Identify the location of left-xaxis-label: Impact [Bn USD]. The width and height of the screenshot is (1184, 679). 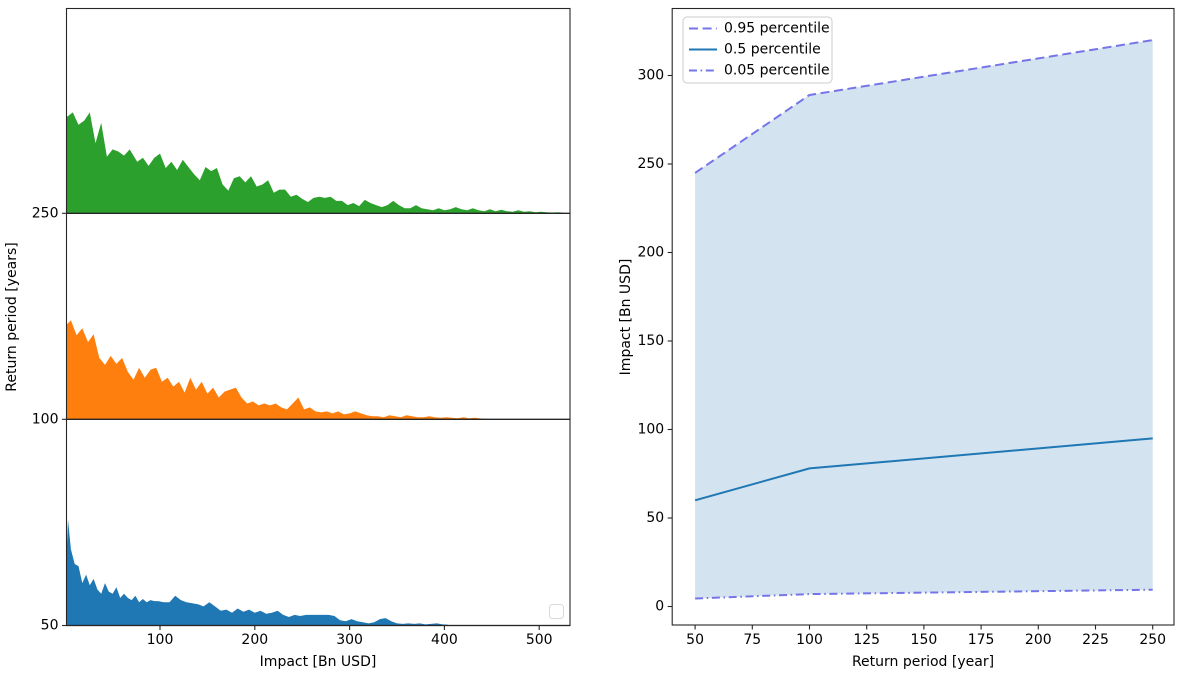
(318, 662).